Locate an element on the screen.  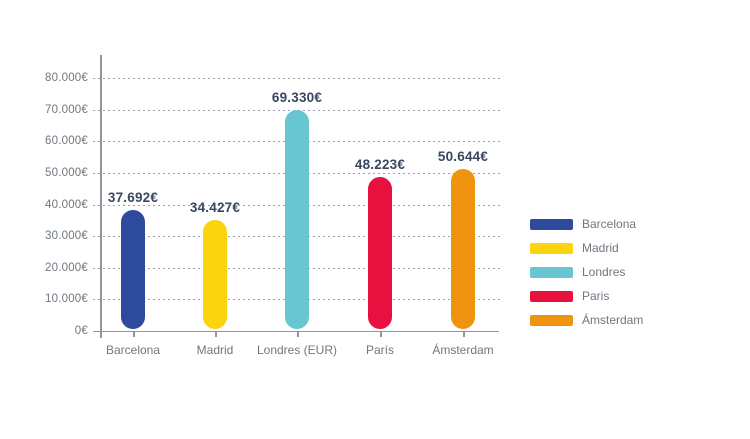
legend-label: Ámsterdam is located at coordinates (613, 320).